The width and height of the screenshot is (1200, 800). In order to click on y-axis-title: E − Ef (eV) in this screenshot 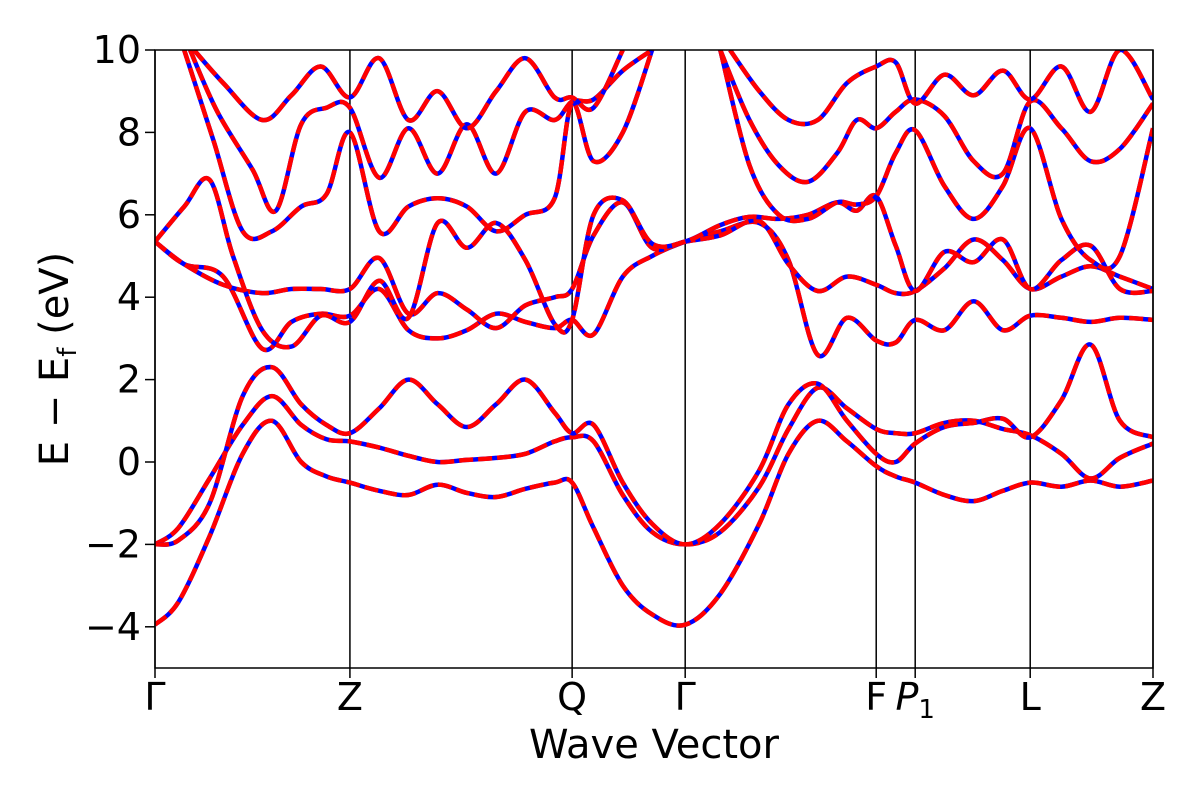, I will do `click(57, 359)`.